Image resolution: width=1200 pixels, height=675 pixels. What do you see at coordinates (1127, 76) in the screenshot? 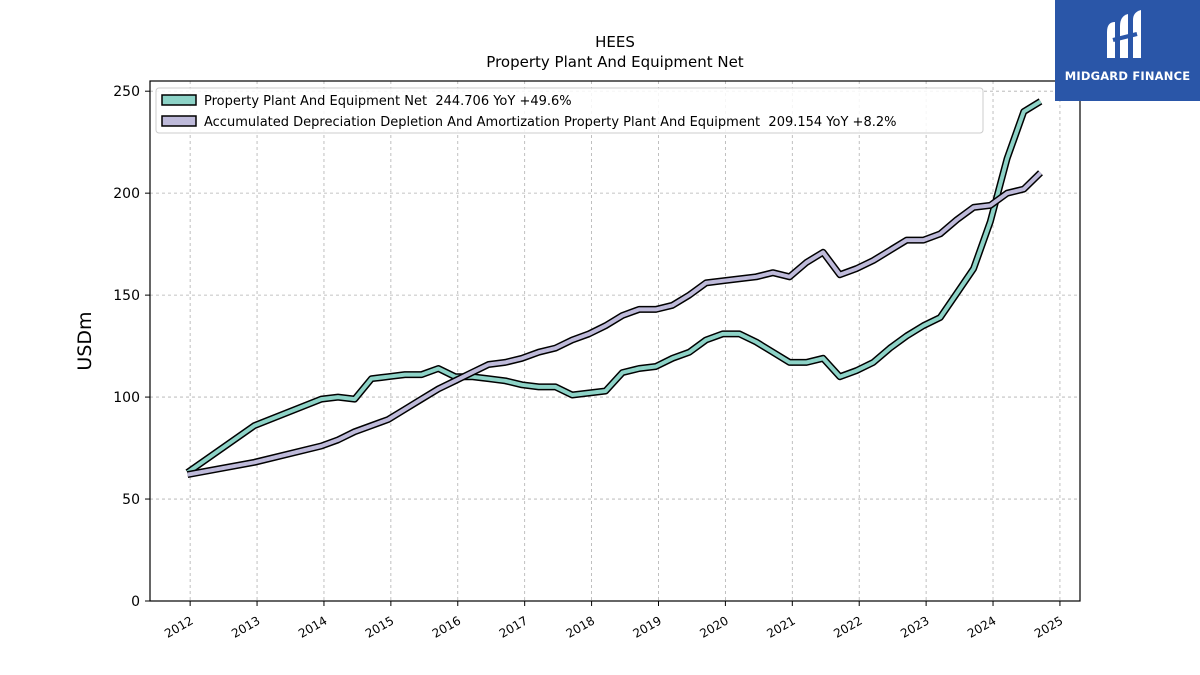
I see `logo-text: MIDGARD FINANCE` at bounding box center [1127, 76].